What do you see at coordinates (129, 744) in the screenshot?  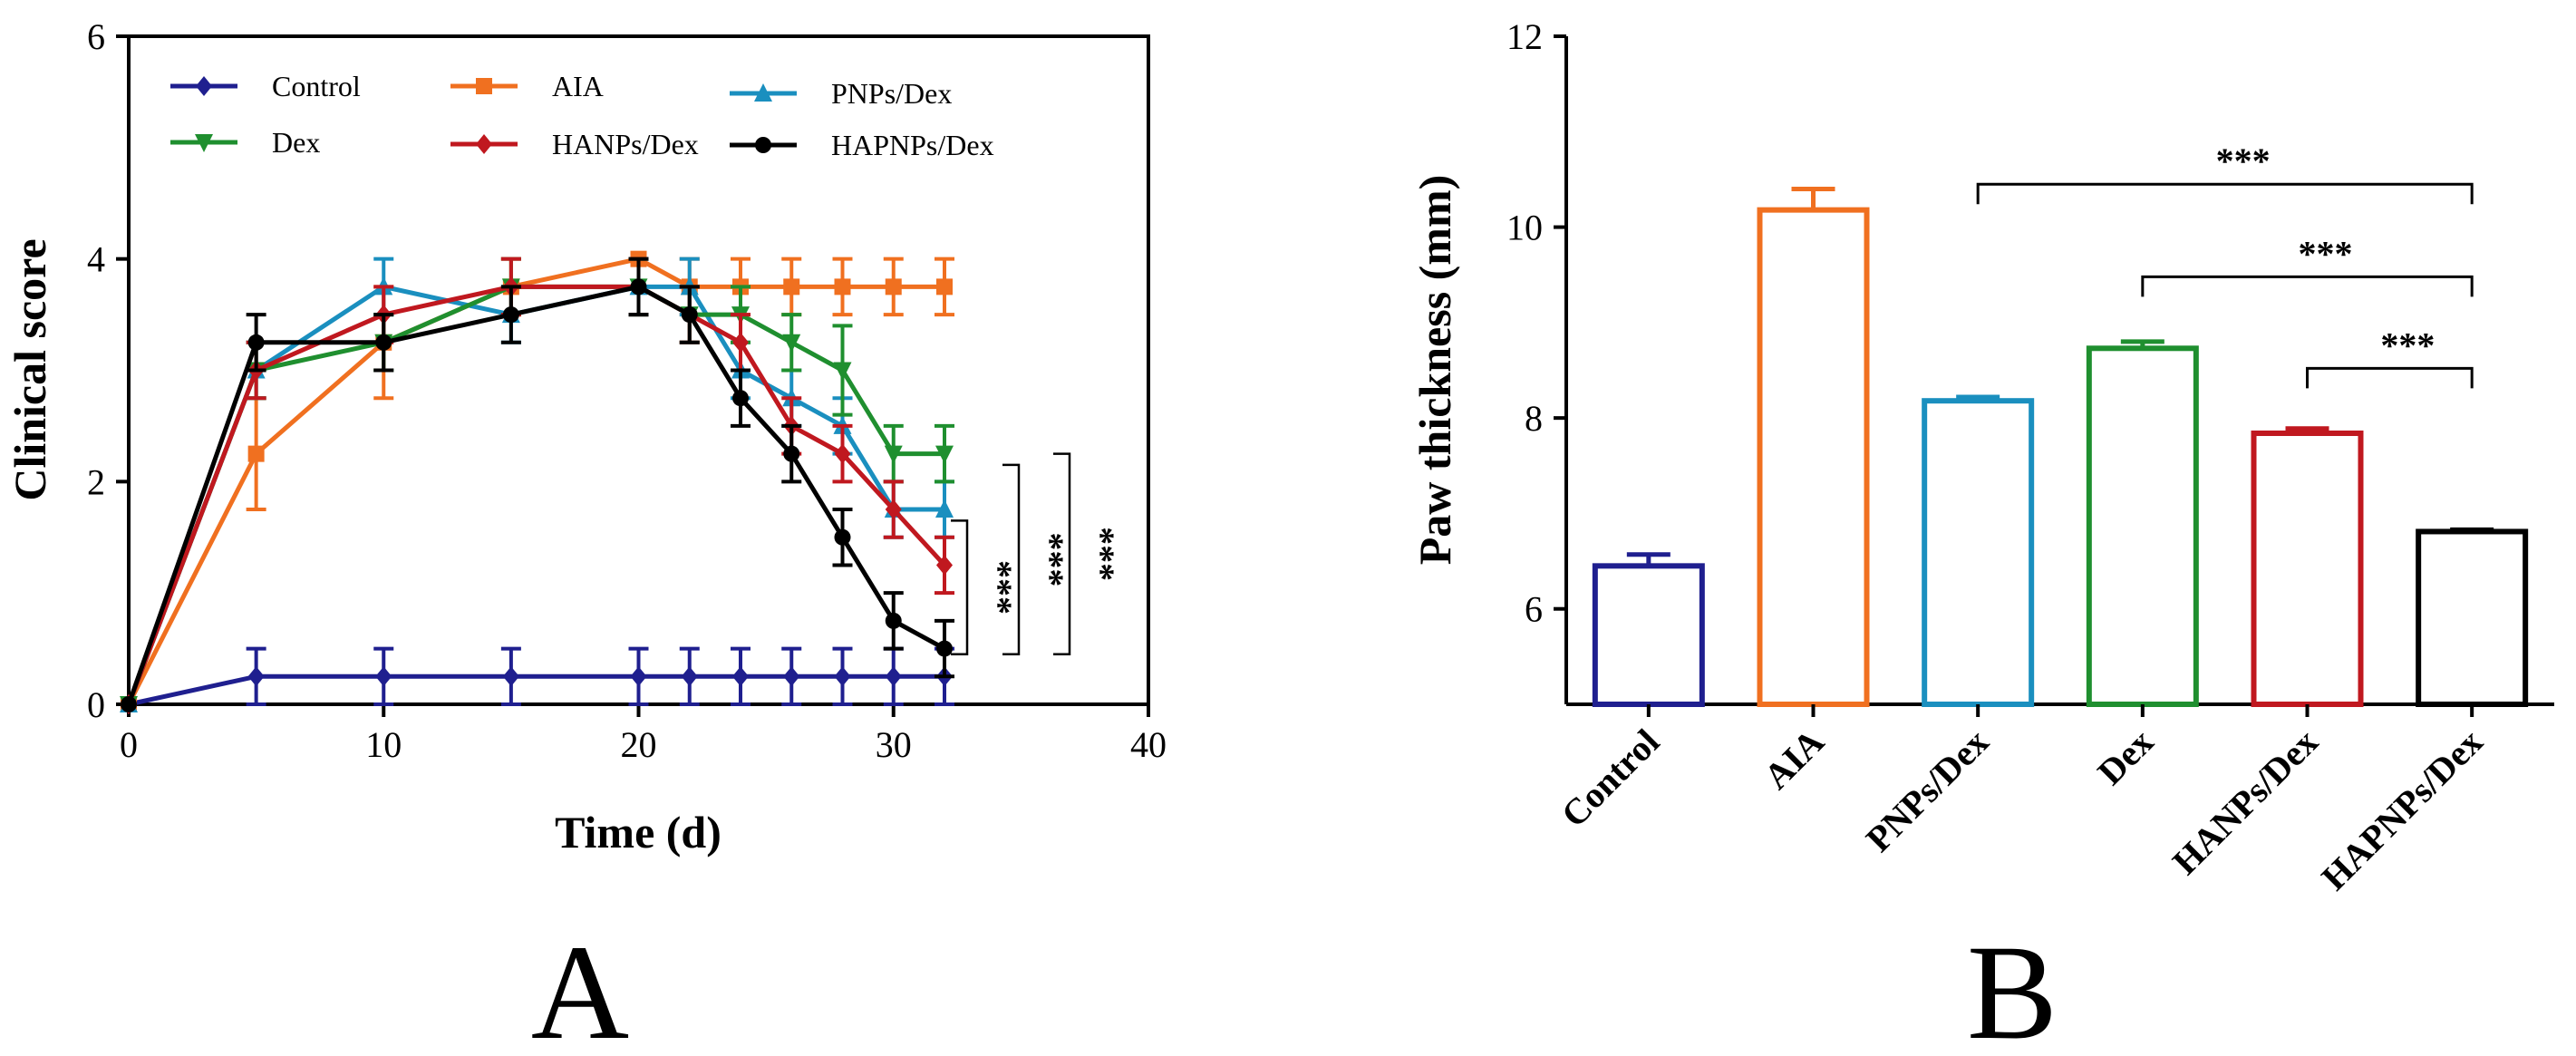 I see `x-tick-label: 0` at bounding box center [129, 744].